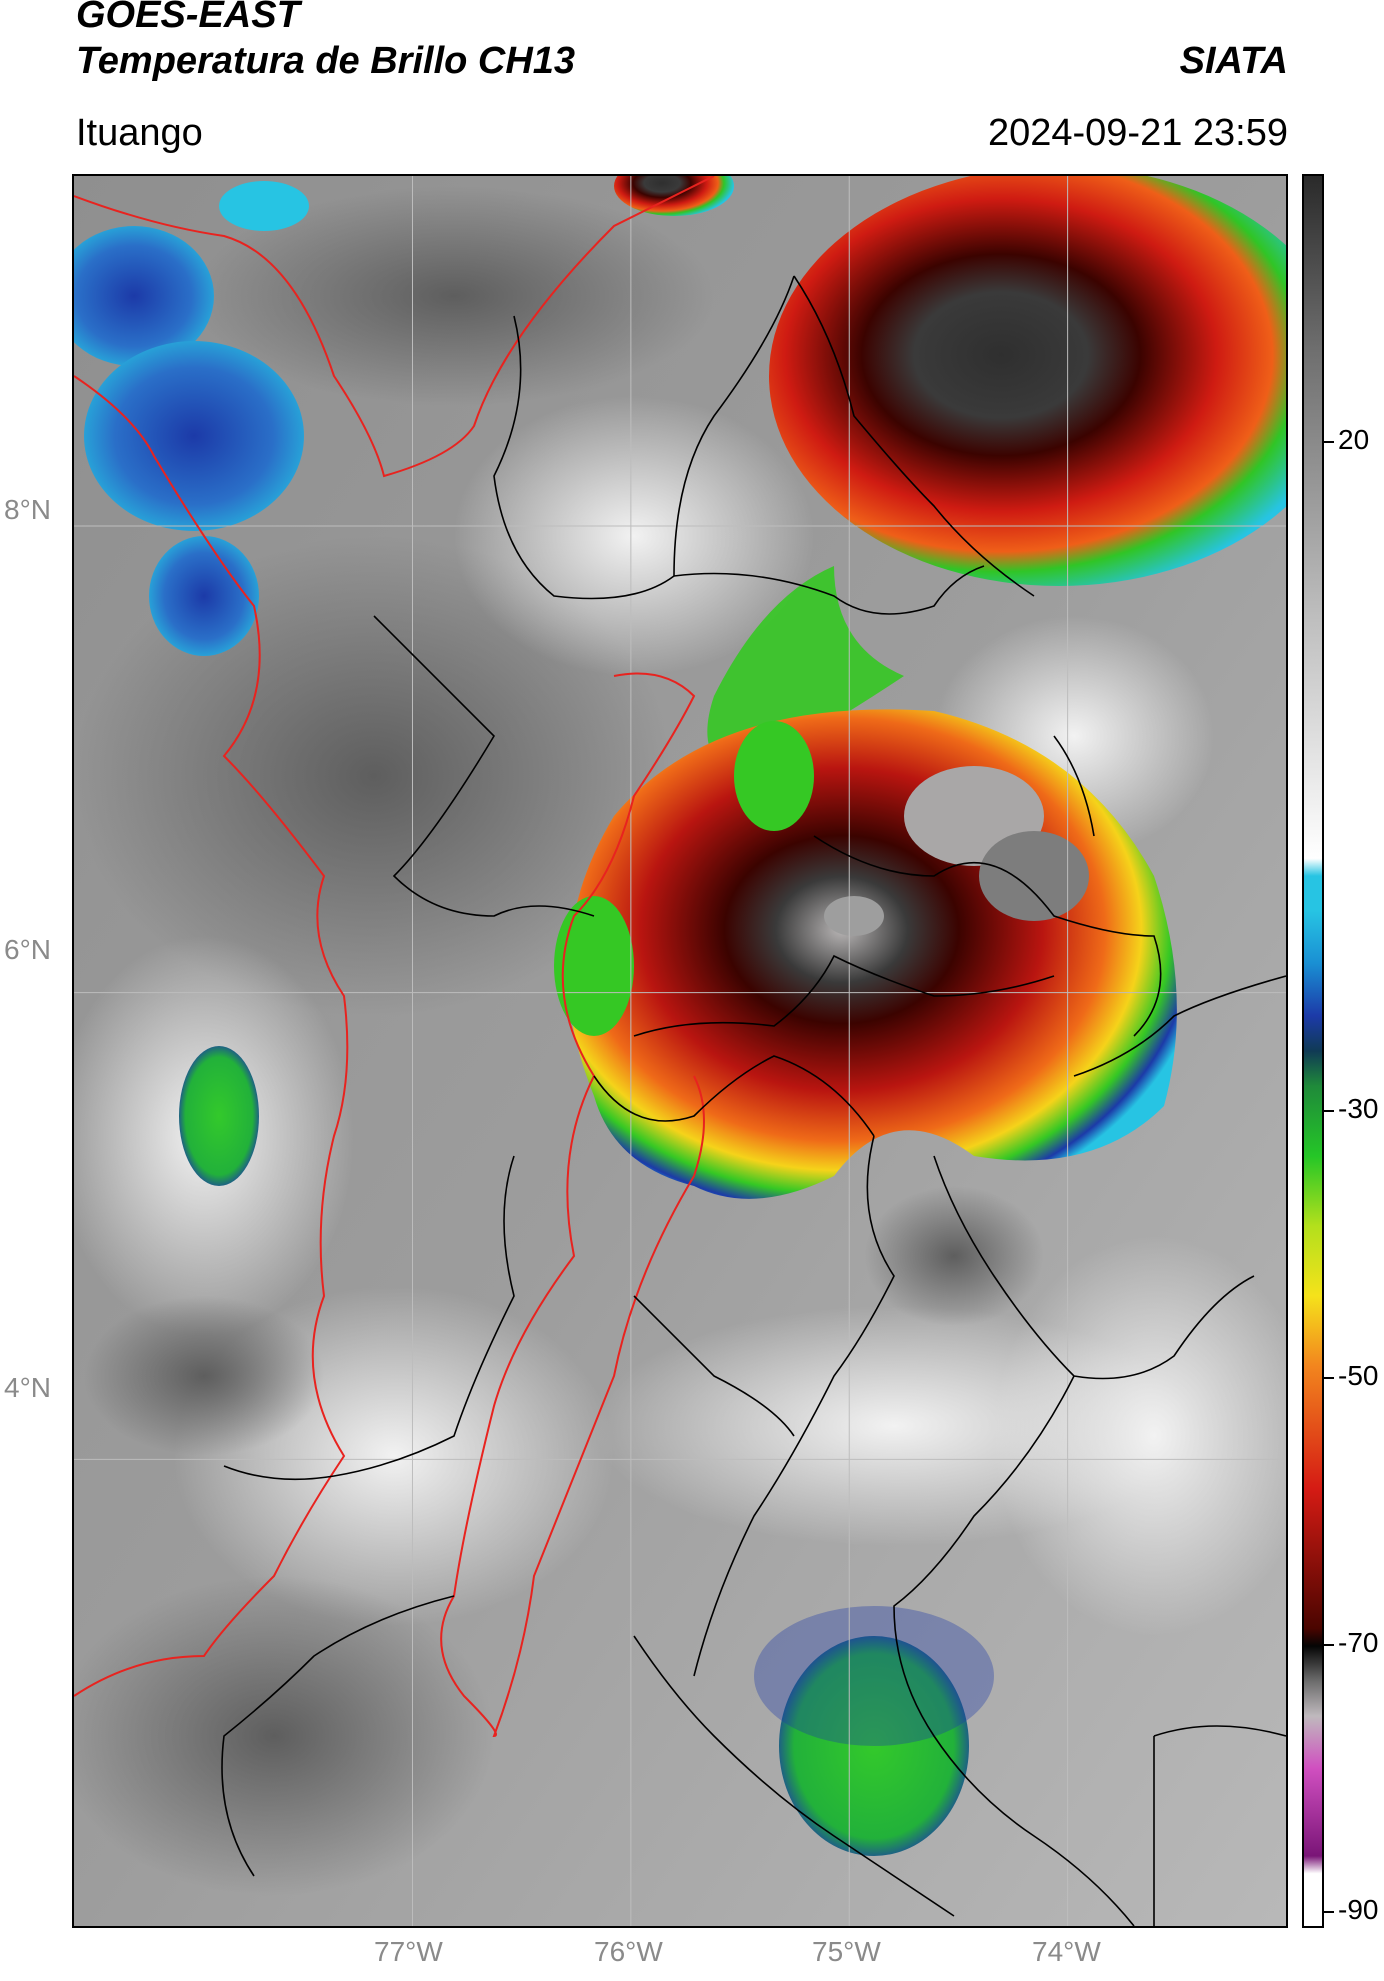  I want to click on colorbar-label-minus30: -30, so click(1358, 1108).